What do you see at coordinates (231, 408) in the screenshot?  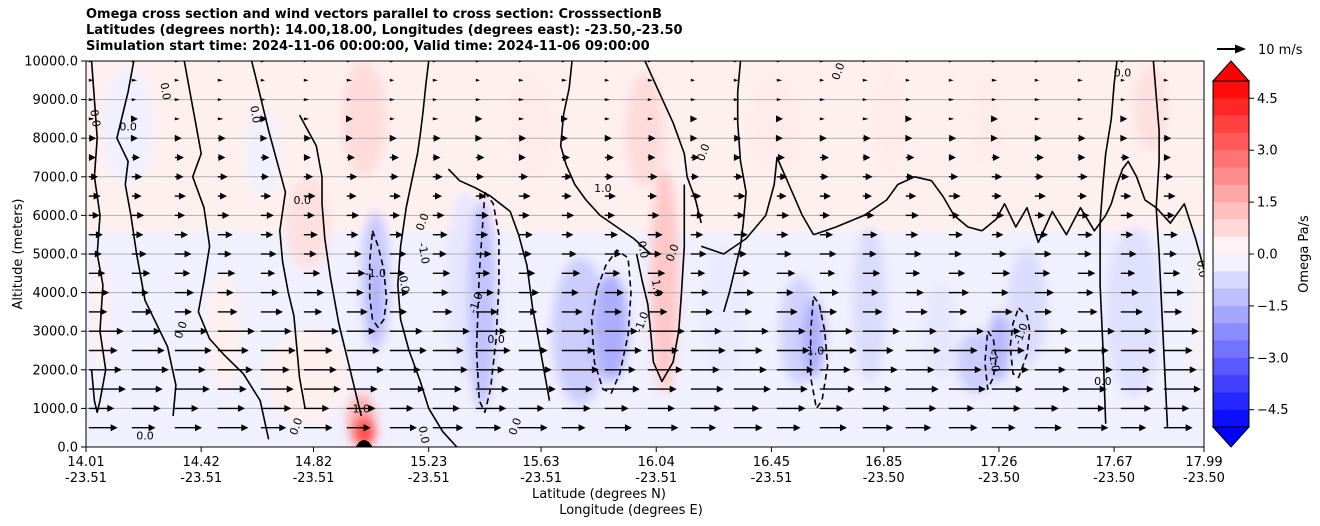 I see `wind-vector-r2-c3` at bounding box center [231, 408].